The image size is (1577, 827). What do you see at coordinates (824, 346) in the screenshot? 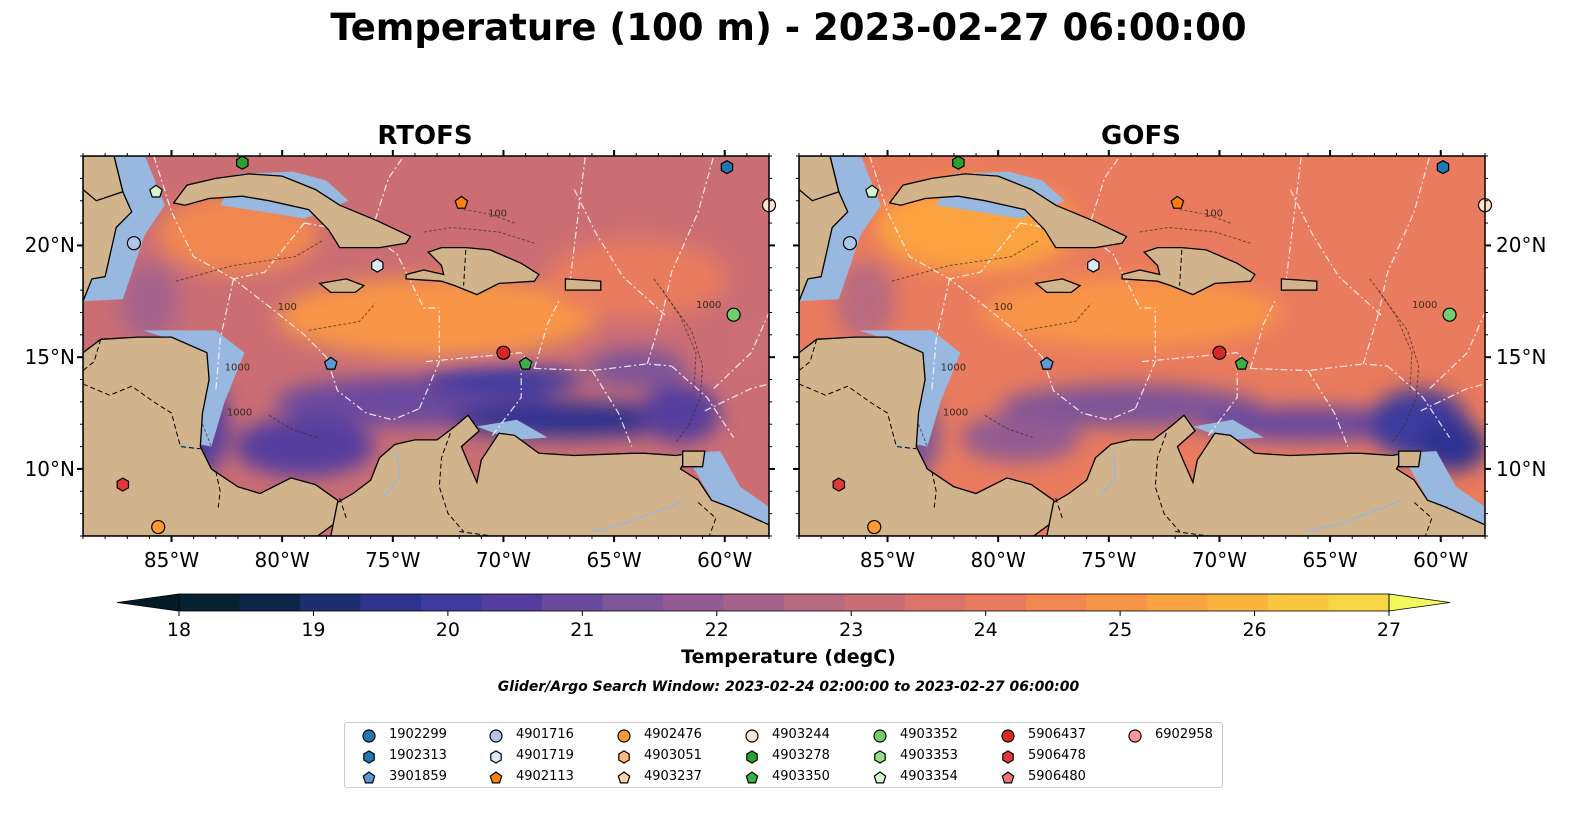
I see `land-centralAmerica` at bounding box center [824, 346].